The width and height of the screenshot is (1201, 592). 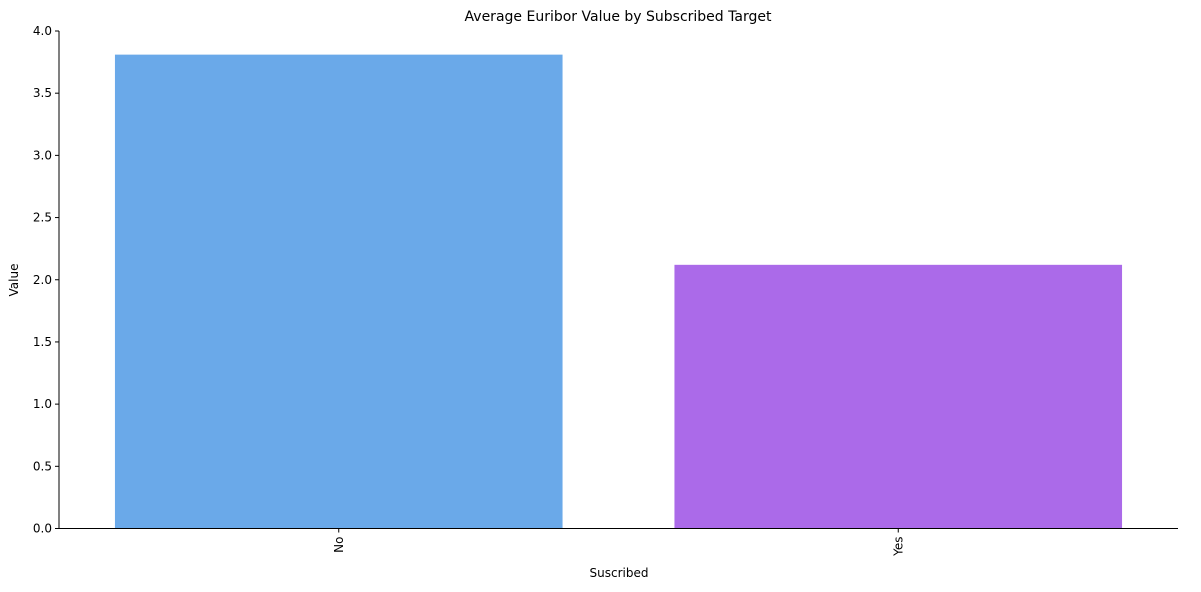 I want to click on x-tick-label: No, so click(x=339, y=545).